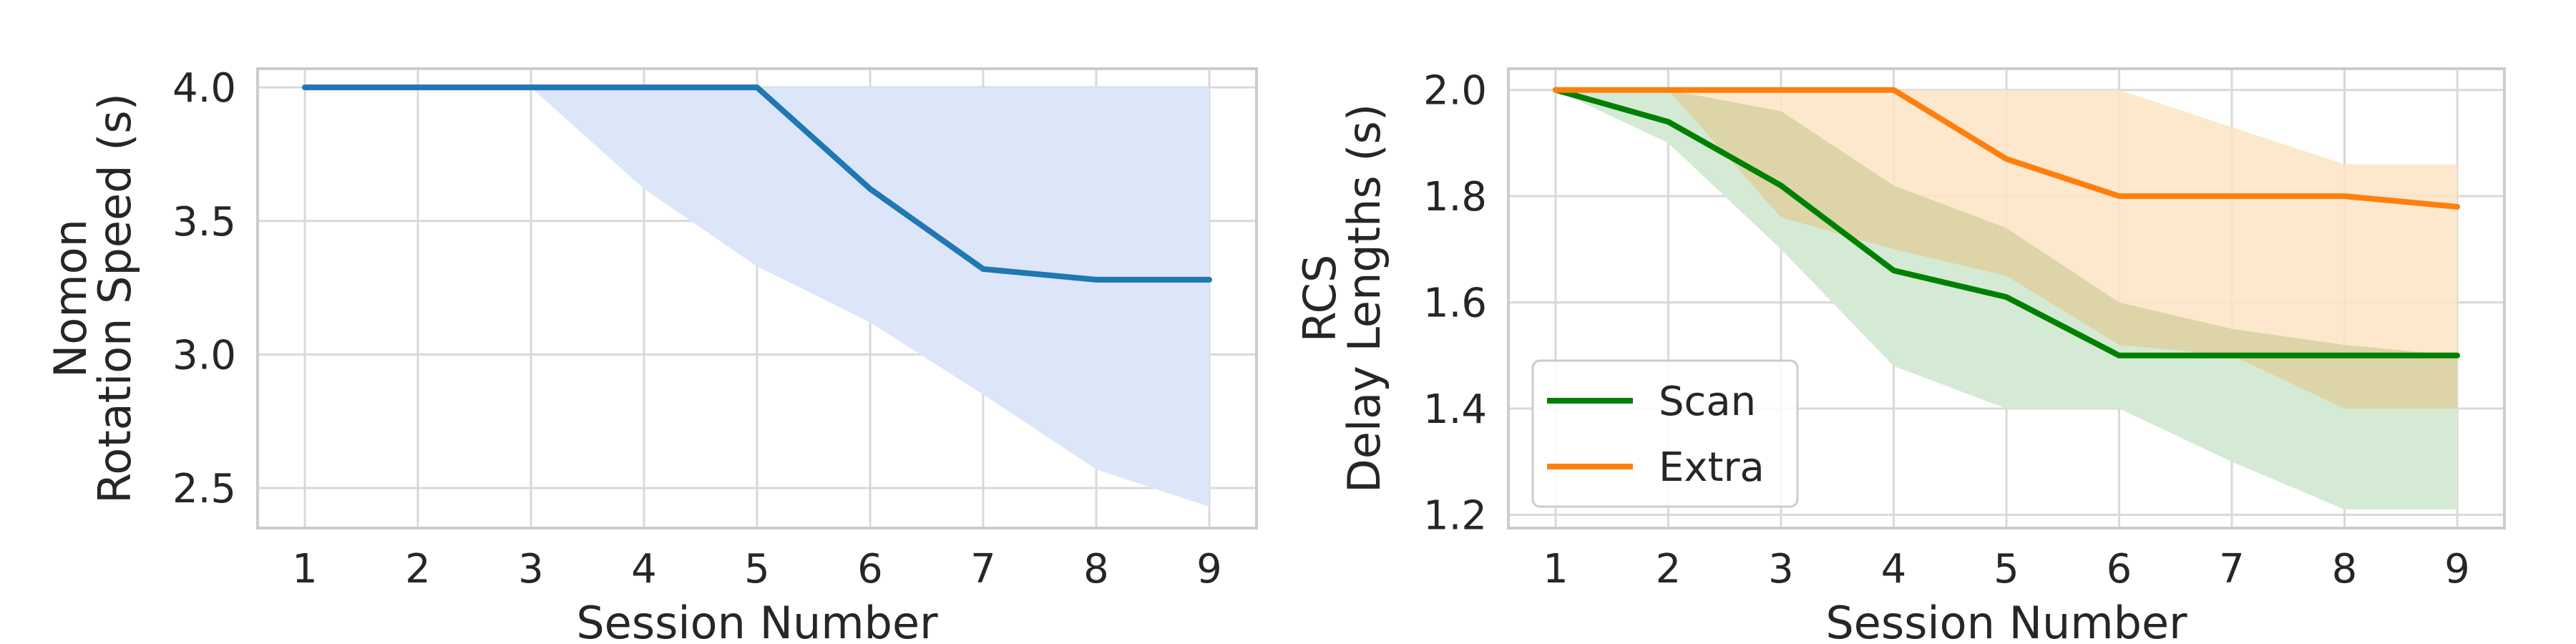 The image size is (2576, 644). I want to click on y-axis-title-line: Delay Lengths (s), so click(1364, 298).